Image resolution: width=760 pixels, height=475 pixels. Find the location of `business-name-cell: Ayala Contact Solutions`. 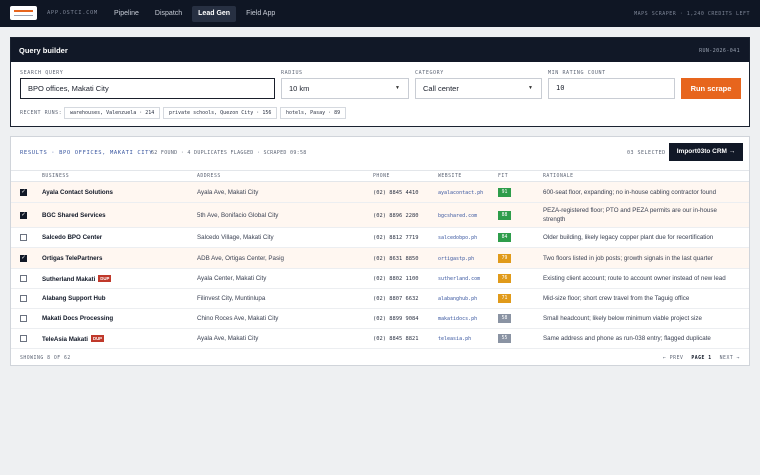

business-name-cell: Ayala Contact Solutions is located at coordinates (77, 192).